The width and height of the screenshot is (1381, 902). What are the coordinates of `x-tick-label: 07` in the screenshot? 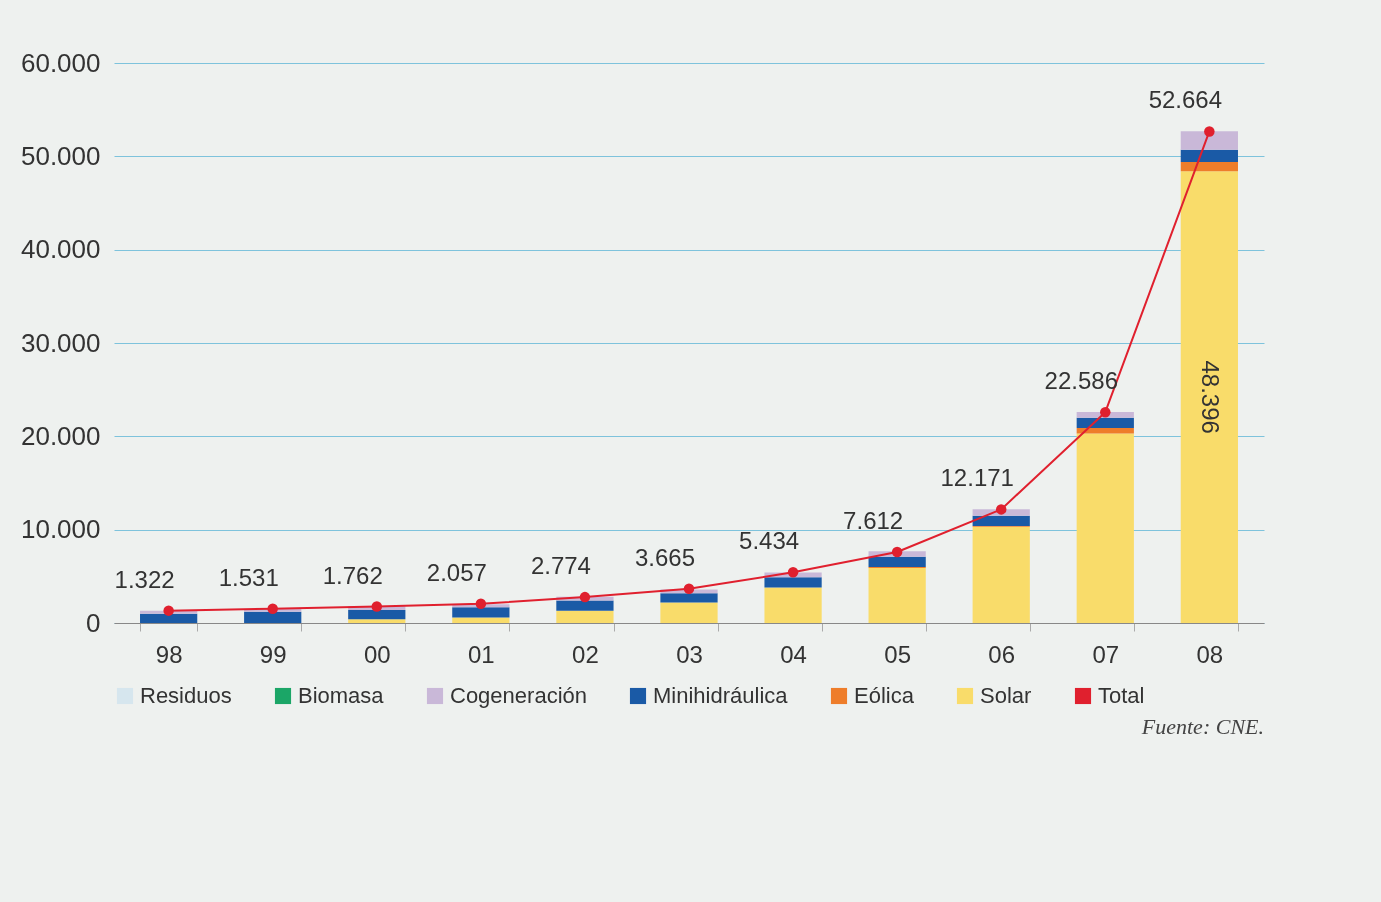 It's located at (1106, 654).